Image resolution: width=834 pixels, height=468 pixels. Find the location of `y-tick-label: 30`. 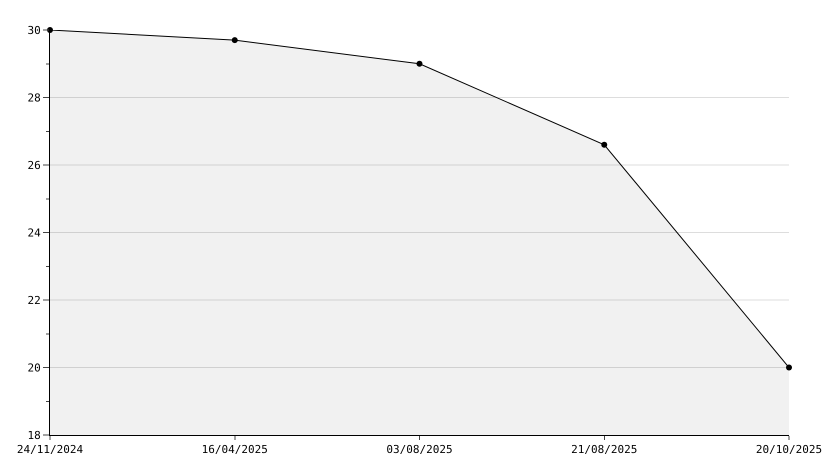

y-tick-label: 30 is located at coordinates (34, 30).